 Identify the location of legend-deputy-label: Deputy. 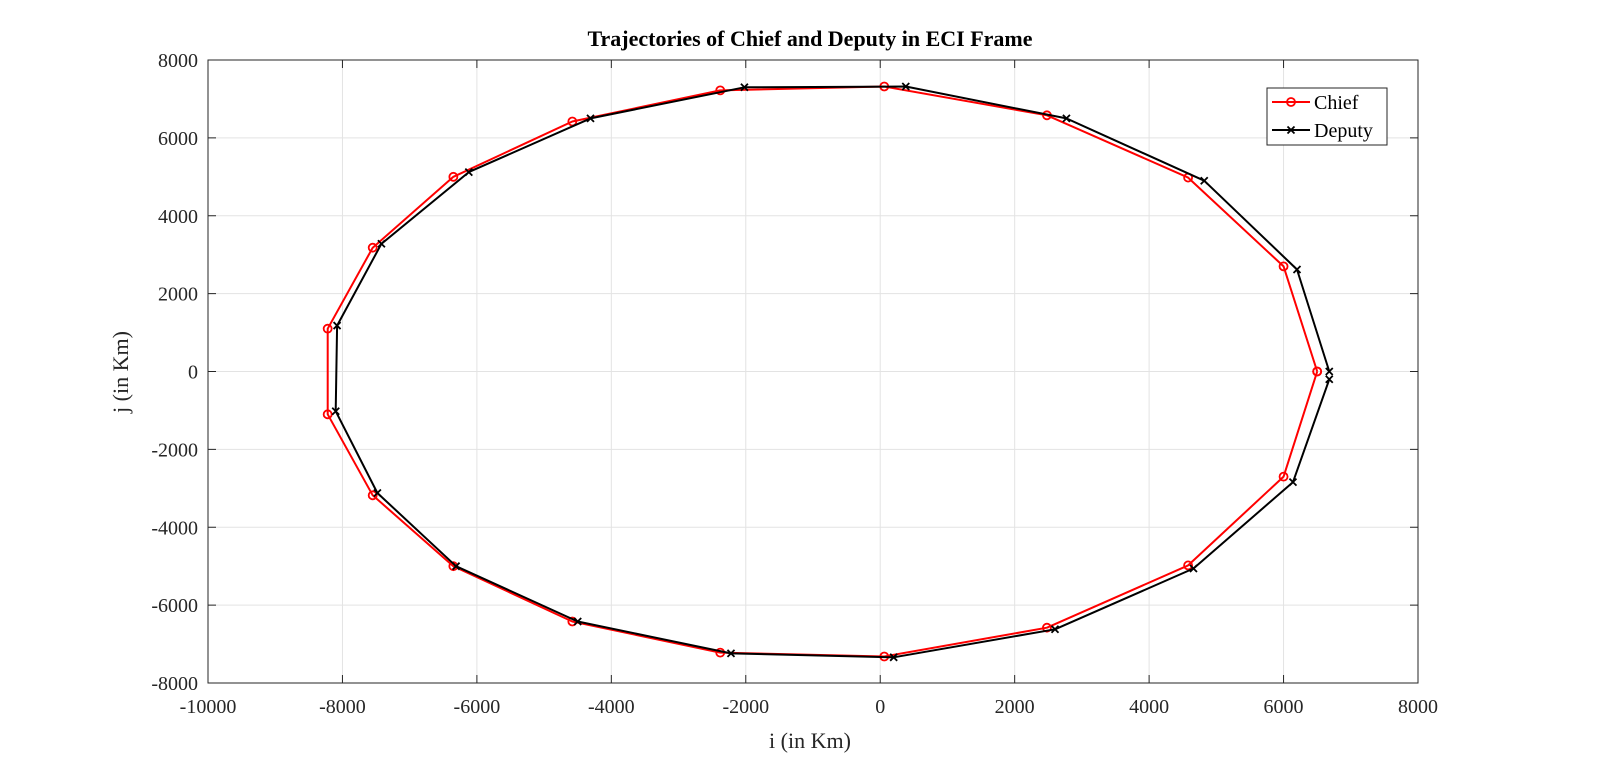
(1343, 131).